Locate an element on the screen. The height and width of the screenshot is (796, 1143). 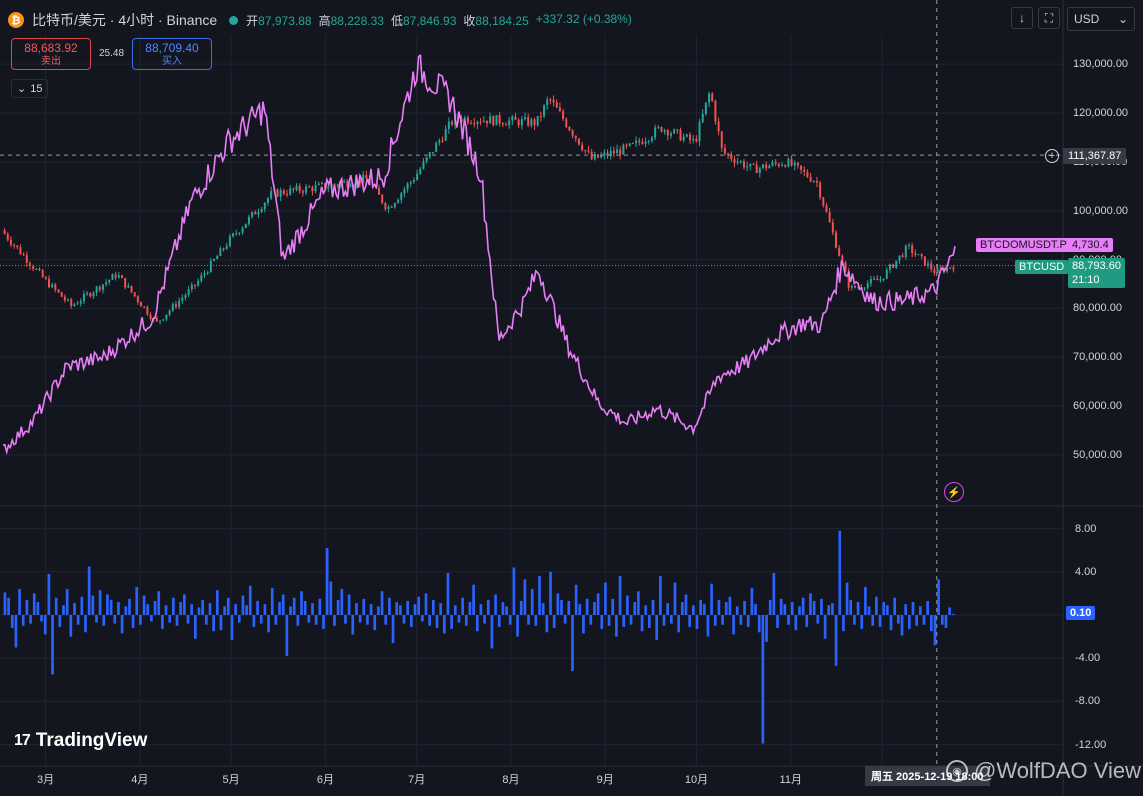
tradingview-logo: 17 TradingView is located at coordinates (80, 741).